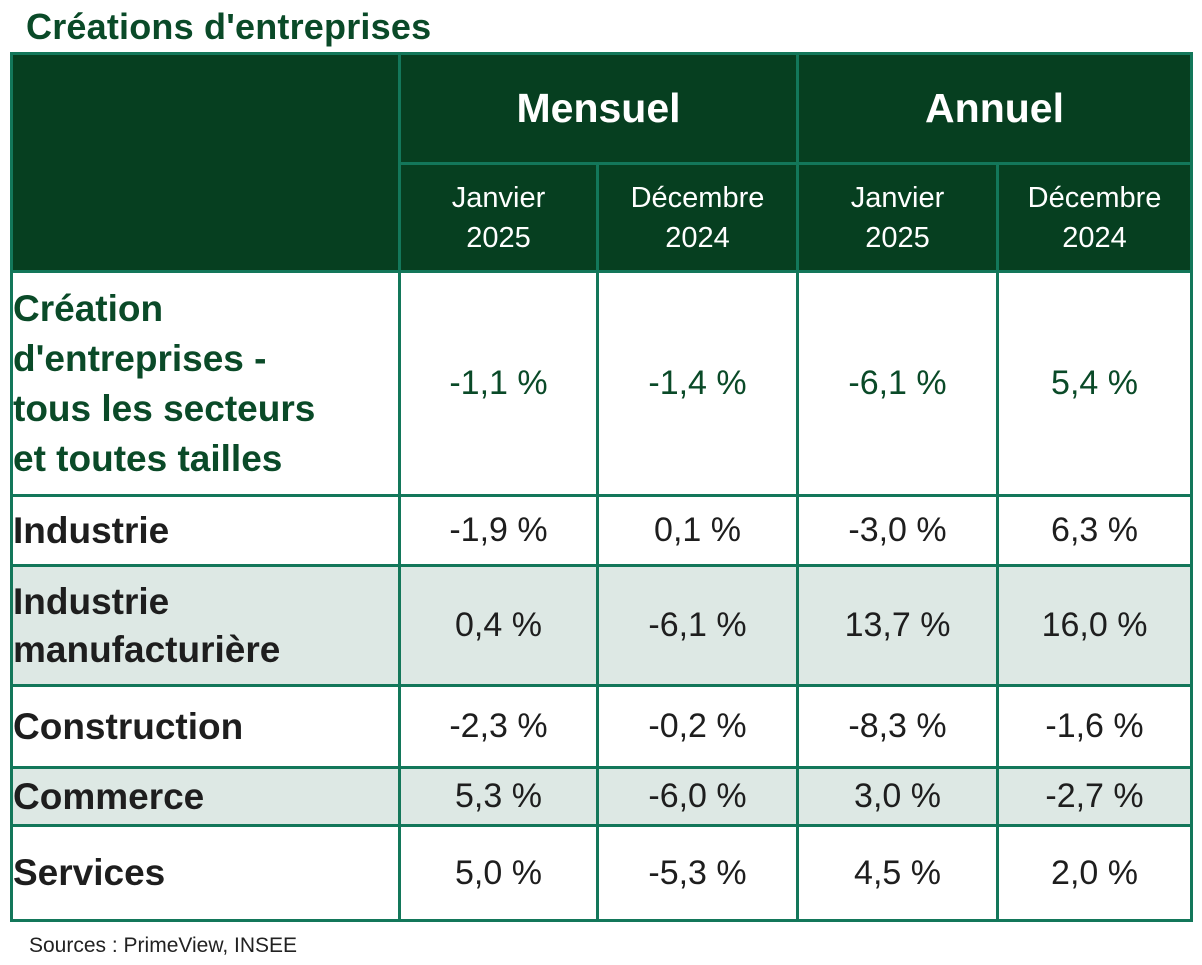 Image resolution: width=1202 pixels, height=965 pixels. I want to click on table-row-construction: Construction -2,3 % -0,2 % -8,3 % -1,6 %, so click(602, 726).